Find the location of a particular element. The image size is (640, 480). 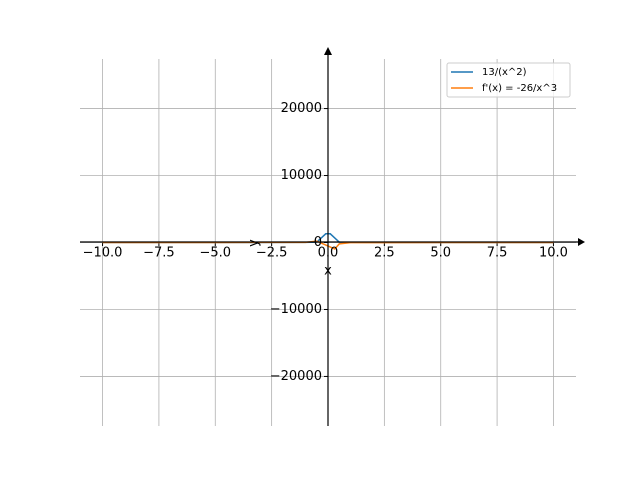

x-axis-label: x is located at coordinates (328, 271).